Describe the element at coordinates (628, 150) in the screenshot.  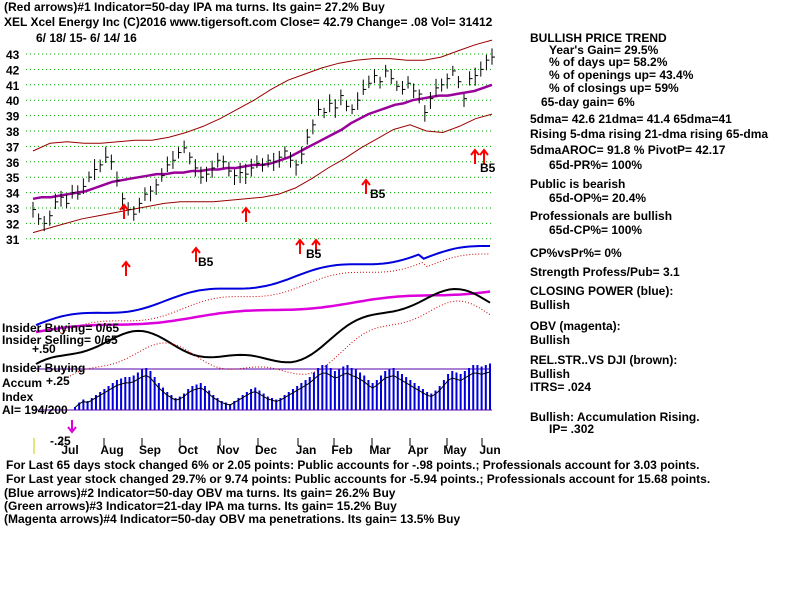
I see `aroc-pivot: 5dmaAROC= 91.8 % PivotP= 42.17` at that location.